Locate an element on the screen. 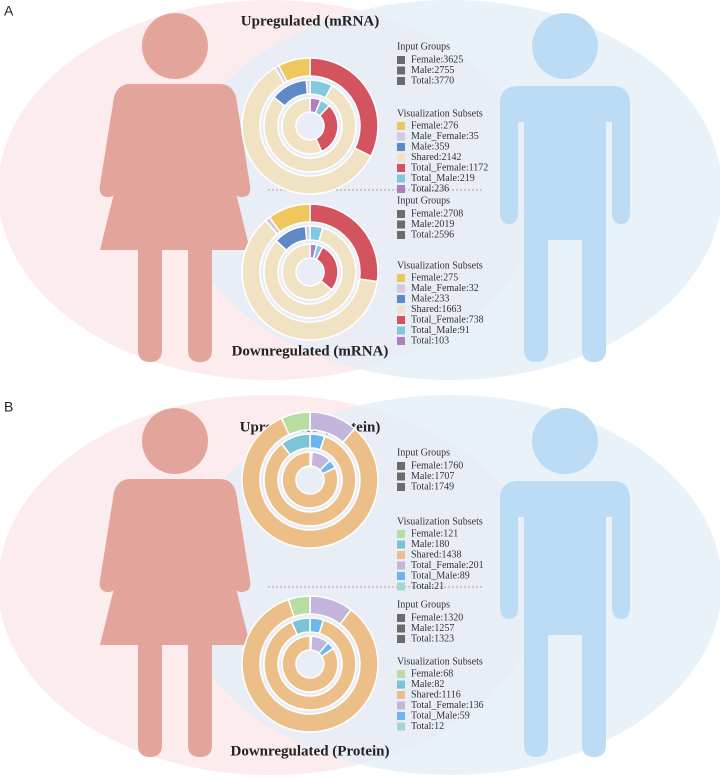 Image resolution: width=720 pixels, height=778 pixels. legend-label: Total:1323 is located at coordinates (432, 638).